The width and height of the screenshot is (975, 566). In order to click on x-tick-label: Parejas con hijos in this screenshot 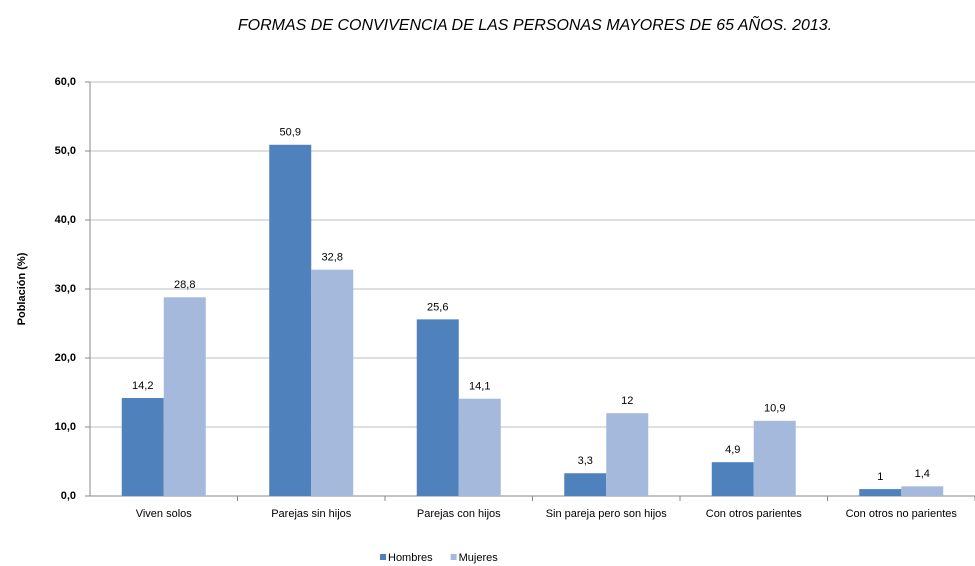, I will do `click(458, 514)`.